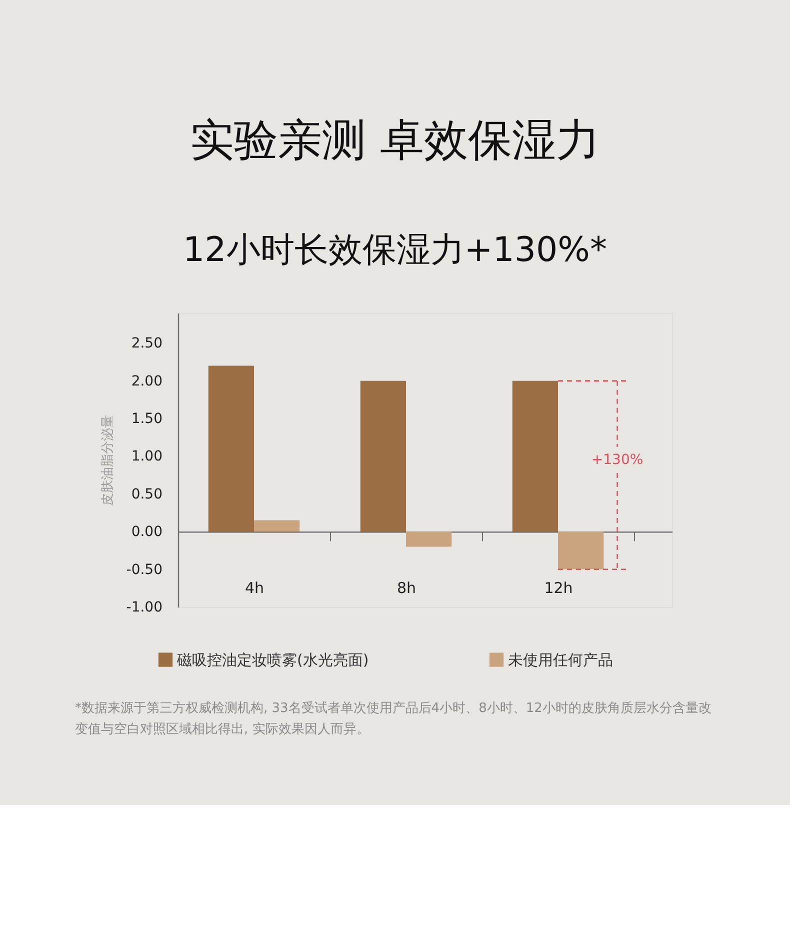  Describe the element at coordinates (146, 381) in the screenshot. I see `y-tick-label: 2.00` at that location.